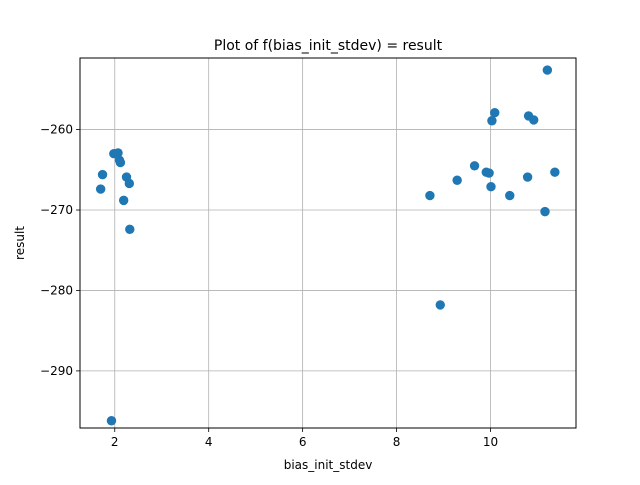  Describe the element at coordinates (115, 442) in the screenshot. I see `x-tick-label: 2` at that location.